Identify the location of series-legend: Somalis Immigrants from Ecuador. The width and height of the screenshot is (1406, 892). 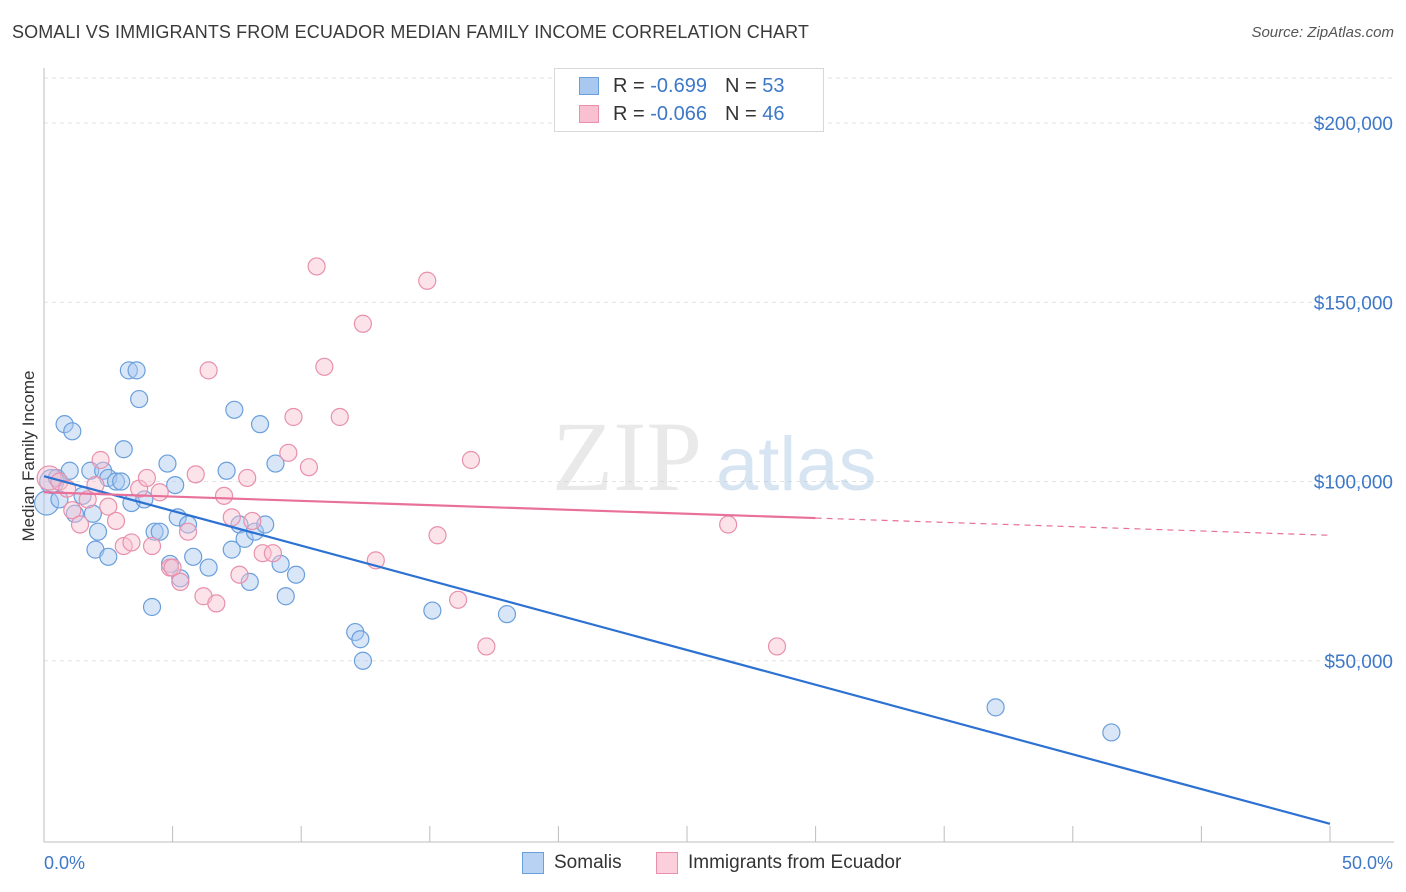
(703, 865).